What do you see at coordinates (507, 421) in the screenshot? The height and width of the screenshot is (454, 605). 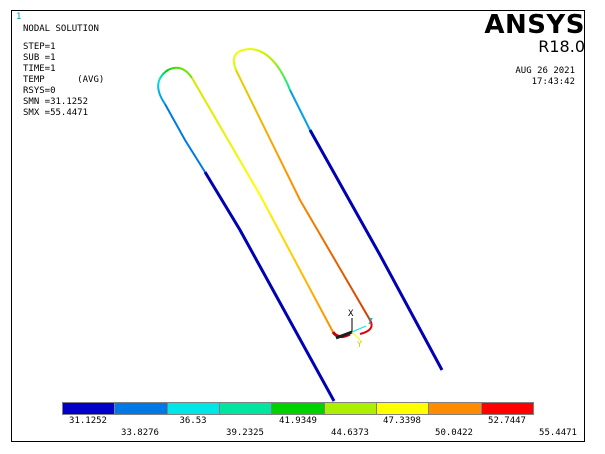 I see `legend-label: 52.7447` at bounding box center [507, 421].